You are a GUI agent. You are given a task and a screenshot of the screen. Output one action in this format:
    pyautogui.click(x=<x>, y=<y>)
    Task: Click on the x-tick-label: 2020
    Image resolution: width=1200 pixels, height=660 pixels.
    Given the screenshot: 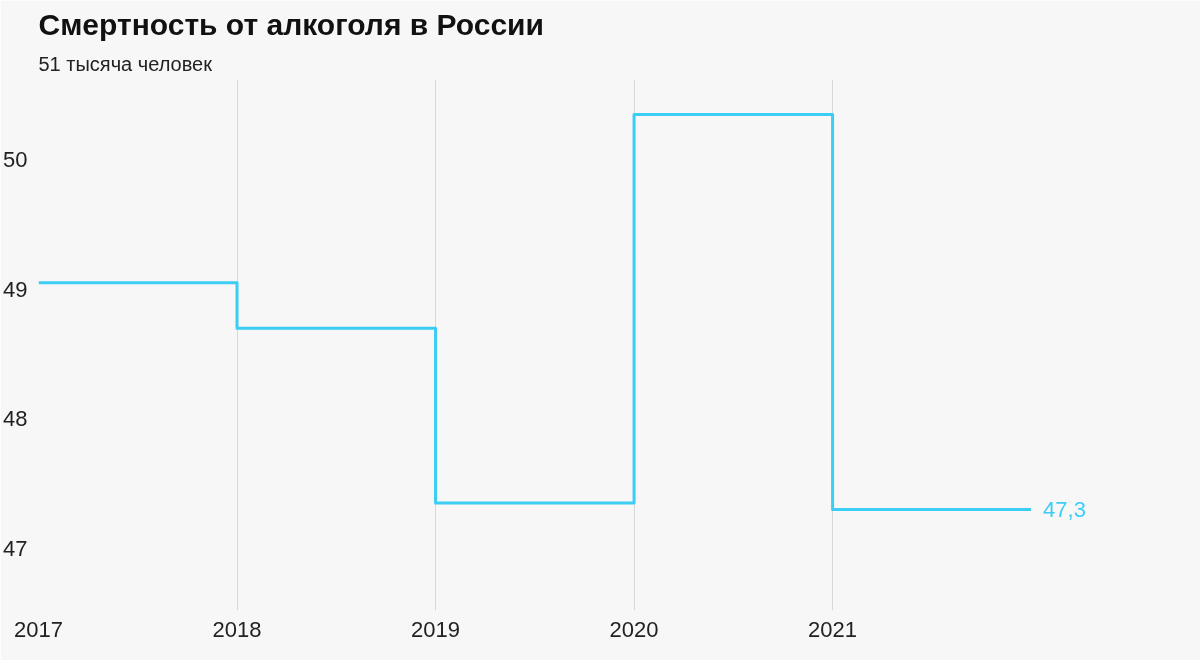 What is the action you would take?
    pyautogui.click(x=634, y=629)
    